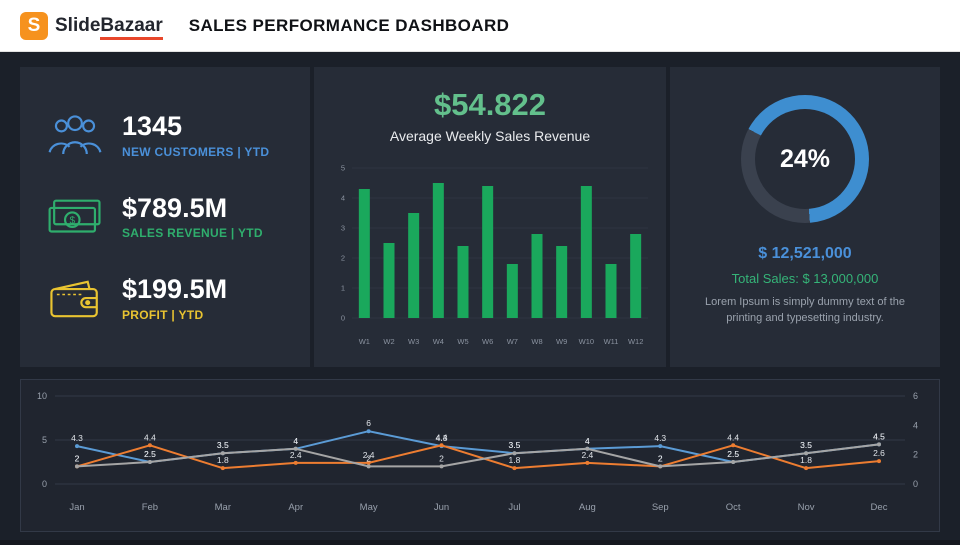  Describe the element at coordinates (462, 341) in the screenshot. I see `svg-text: W5` at that location.